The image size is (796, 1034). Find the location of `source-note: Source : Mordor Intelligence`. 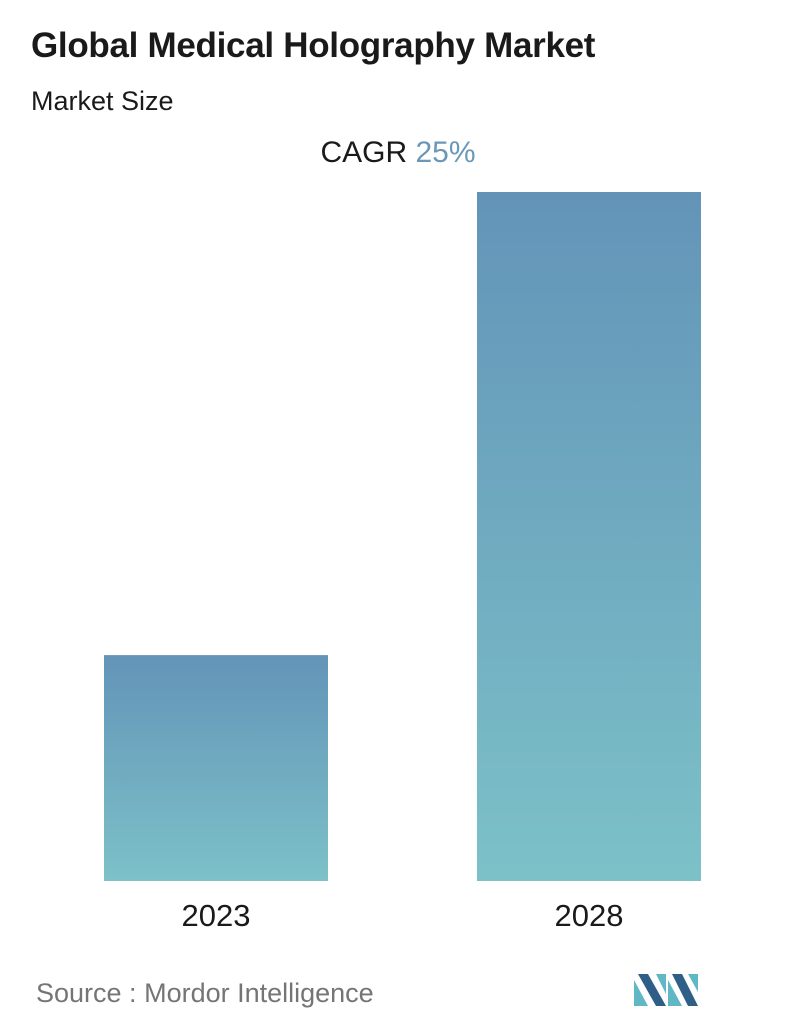

source-note: Source : Mordor Intelligence is located at coordinates (205, 993).